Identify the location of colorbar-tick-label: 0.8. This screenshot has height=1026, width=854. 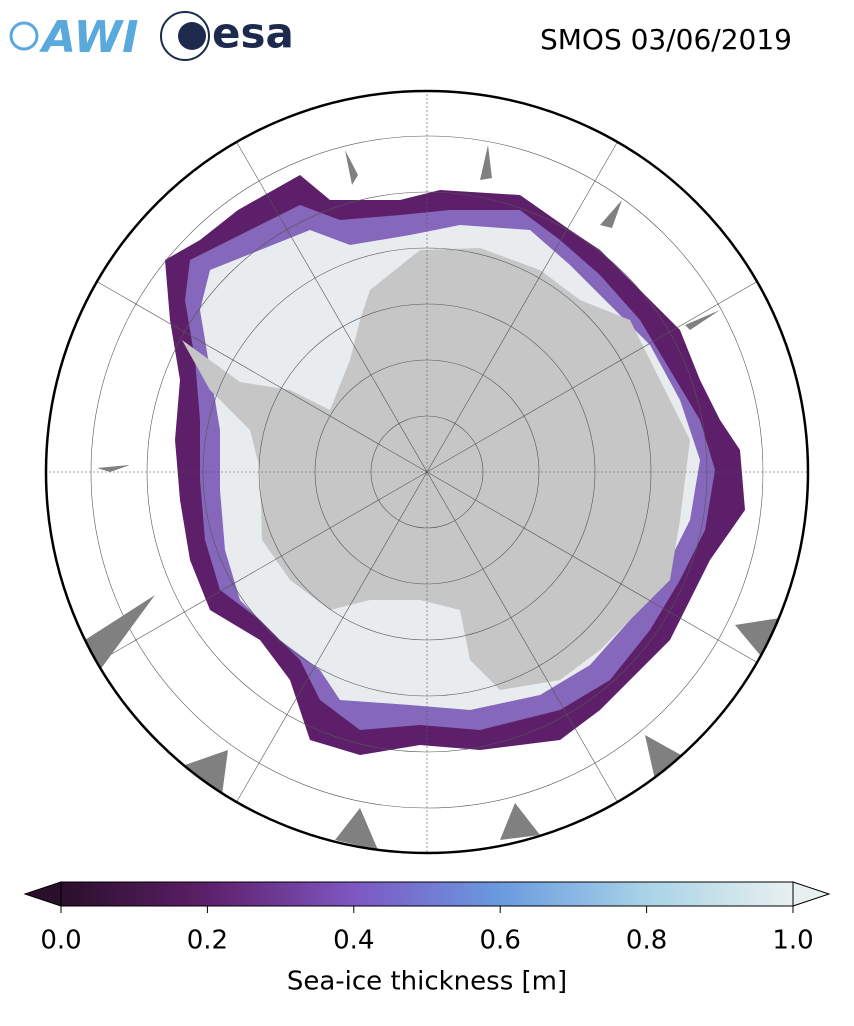
(646, 941).